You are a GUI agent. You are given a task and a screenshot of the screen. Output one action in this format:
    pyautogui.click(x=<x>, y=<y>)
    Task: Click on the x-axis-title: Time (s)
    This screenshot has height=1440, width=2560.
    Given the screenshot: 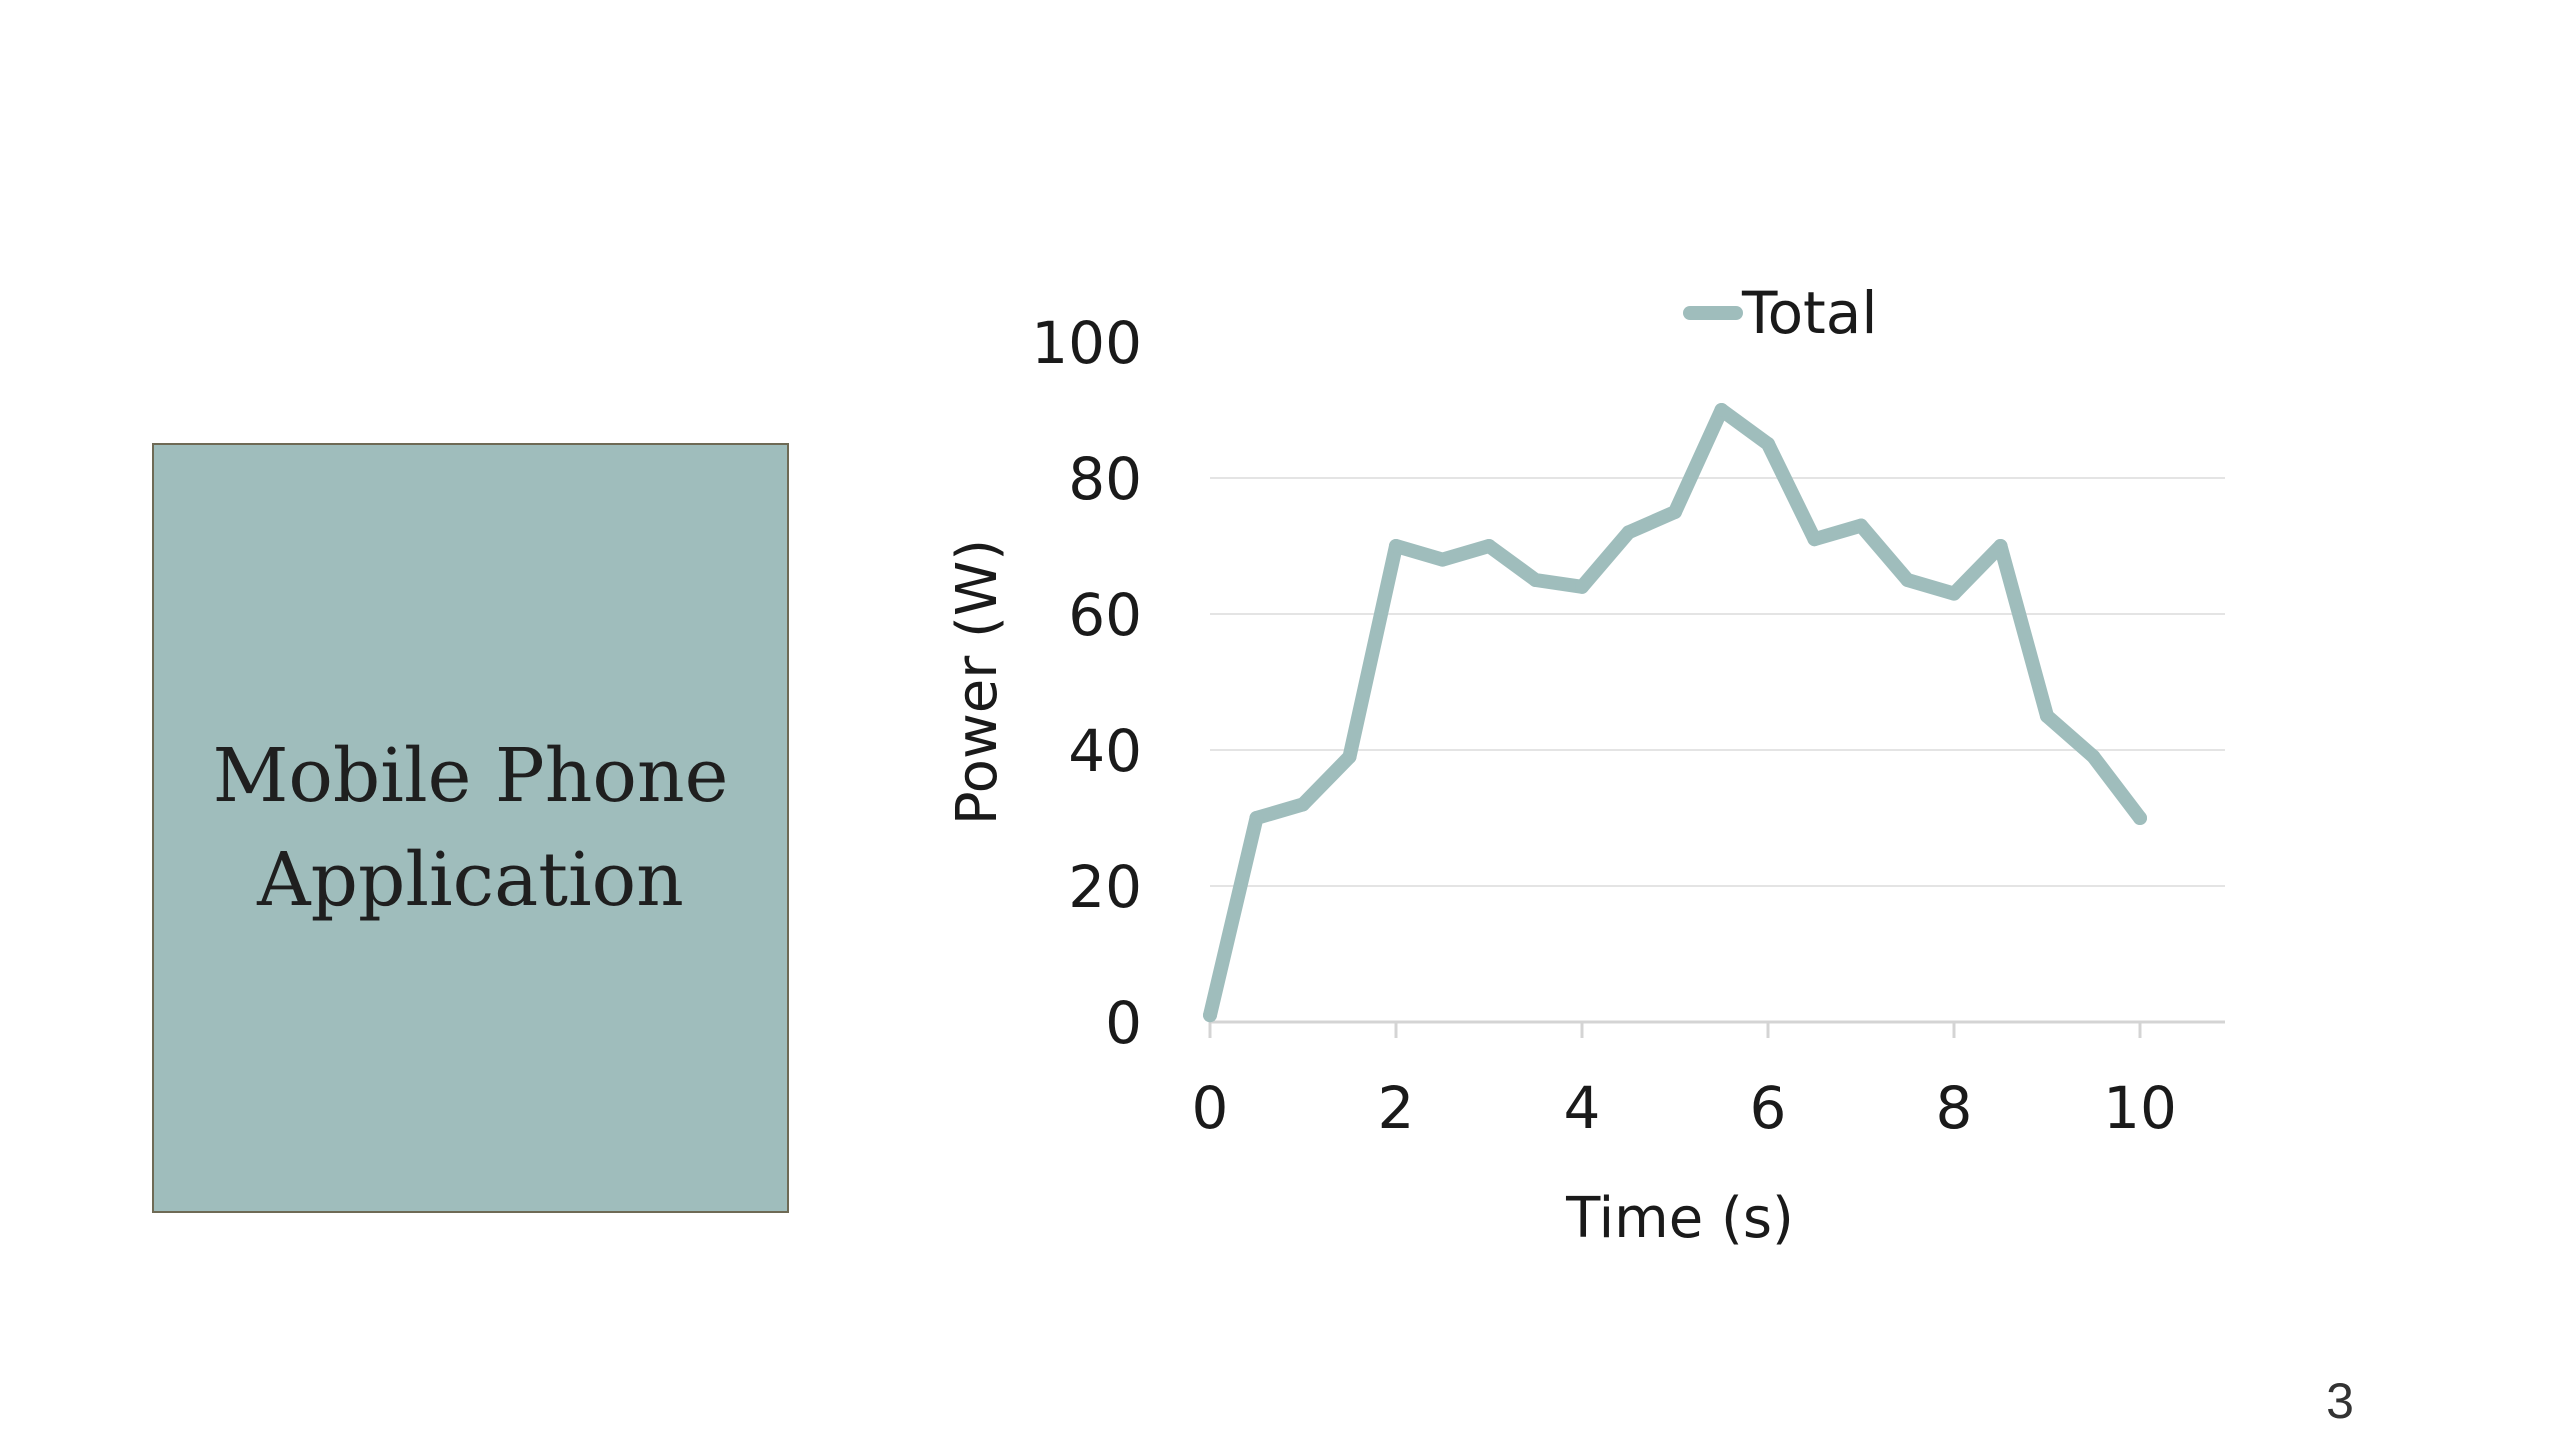 What is the action you would take?
    pyautogui.click(x=1679, y=1218)
    